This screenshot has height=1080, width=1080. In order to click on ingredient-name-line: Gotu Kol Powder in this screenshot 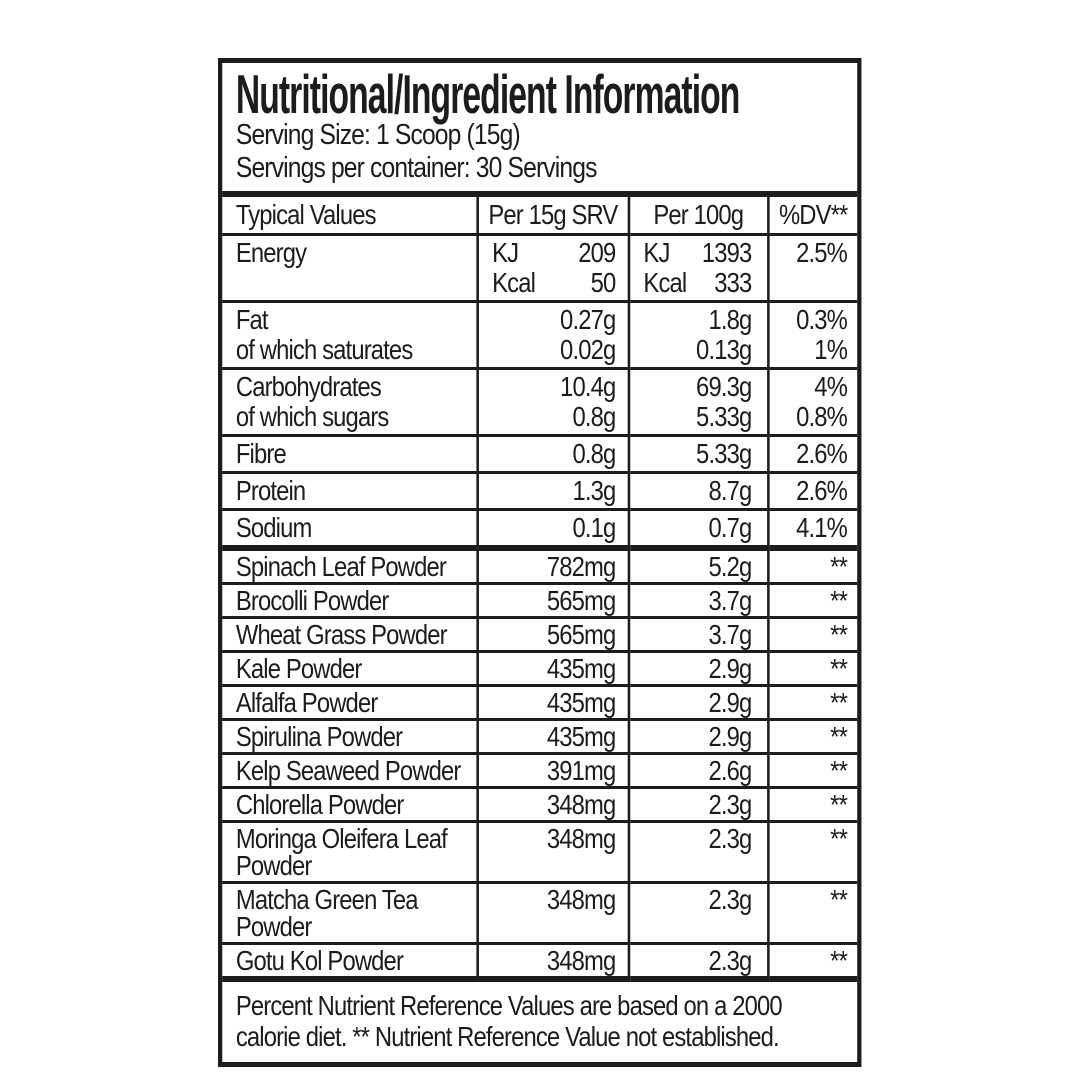, I will do `click(319, 960)`.